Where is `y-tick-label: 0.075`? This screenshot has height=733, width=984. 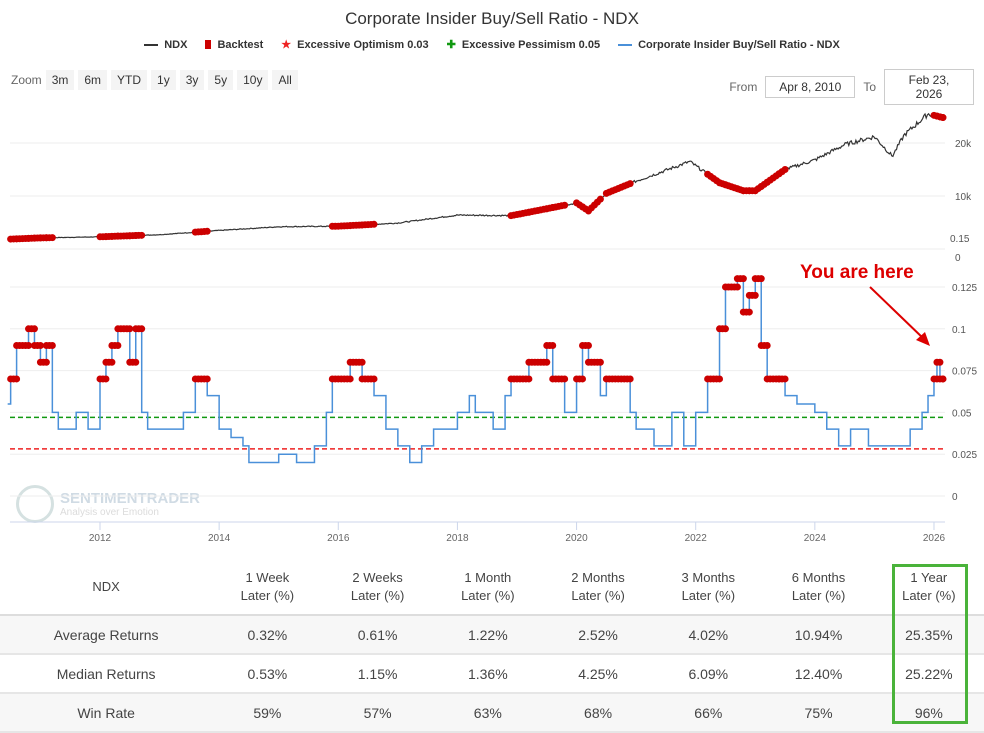 y-tick-label: 0.075 is located at coordinates (964, 372).